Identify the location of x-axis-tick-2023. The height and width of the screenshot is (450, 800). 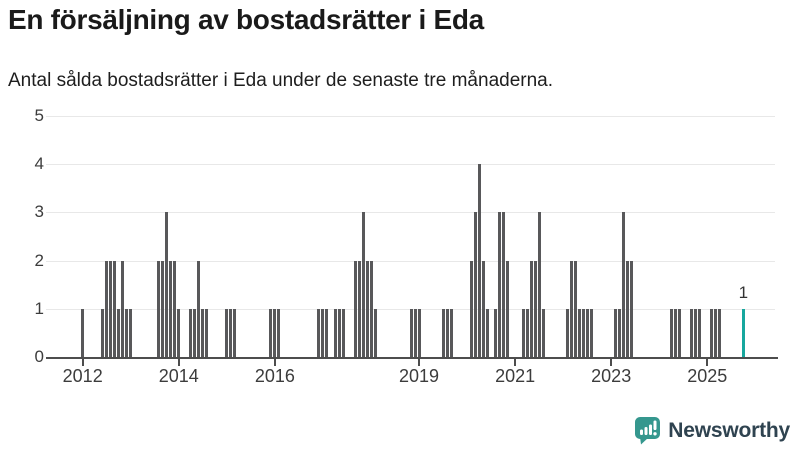
(611, 362).